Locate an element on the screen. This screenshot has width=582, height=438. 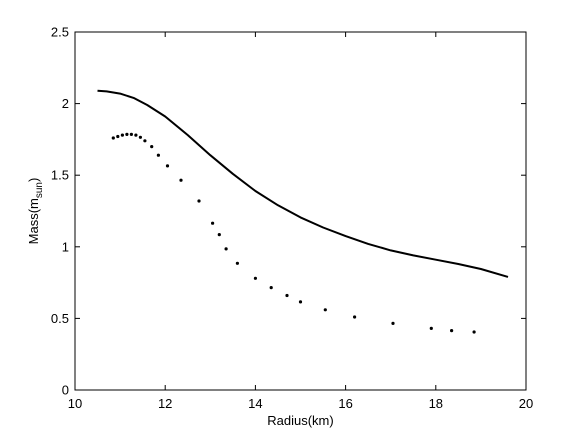
y-tick-label: 0.5 is located at coordinates (60, 318).